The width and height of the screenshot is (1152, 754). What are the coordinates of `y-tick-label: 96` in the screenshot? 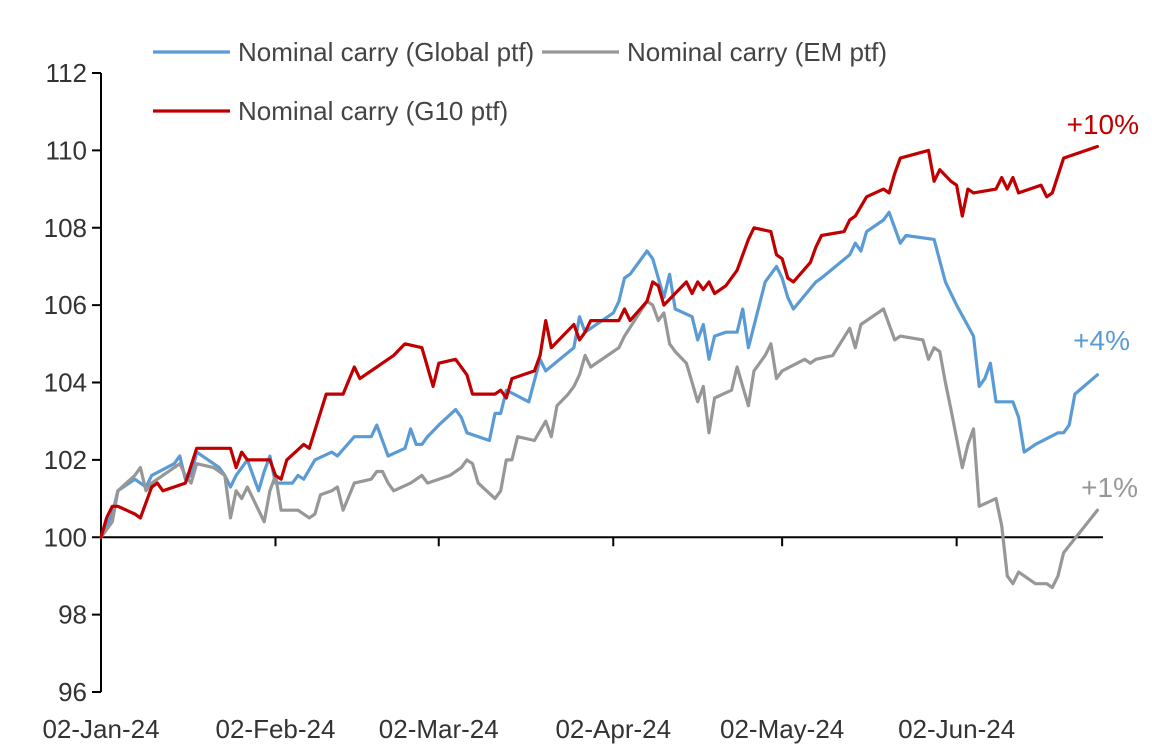 It's located at (72, 692).